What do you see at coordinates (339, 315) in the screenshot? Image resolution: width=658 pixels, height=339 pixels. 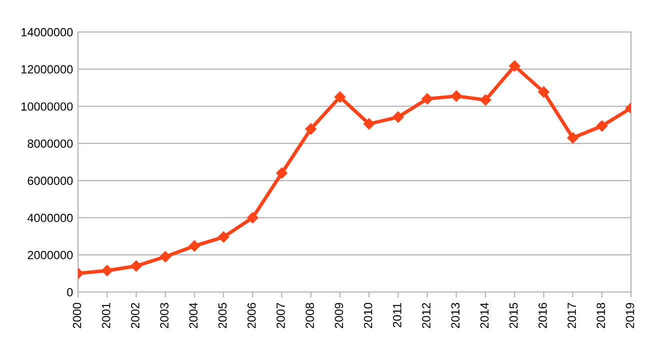 I see `x-tick-label: 2009` at bounding box center [339, 315].